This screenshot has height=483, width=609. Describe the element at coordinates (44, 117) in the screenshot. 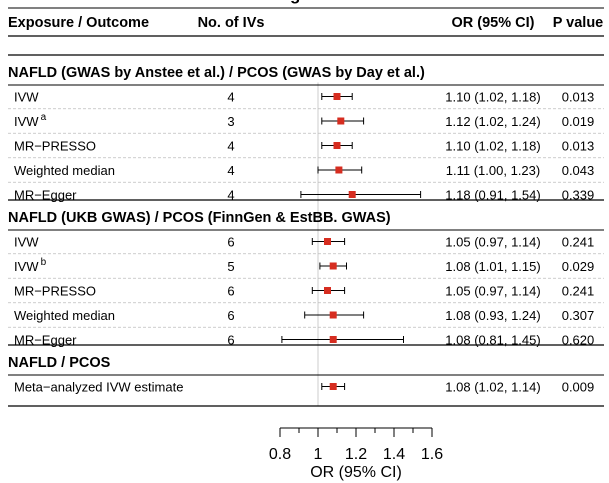

I see `row-method-superscript: a` at that location.